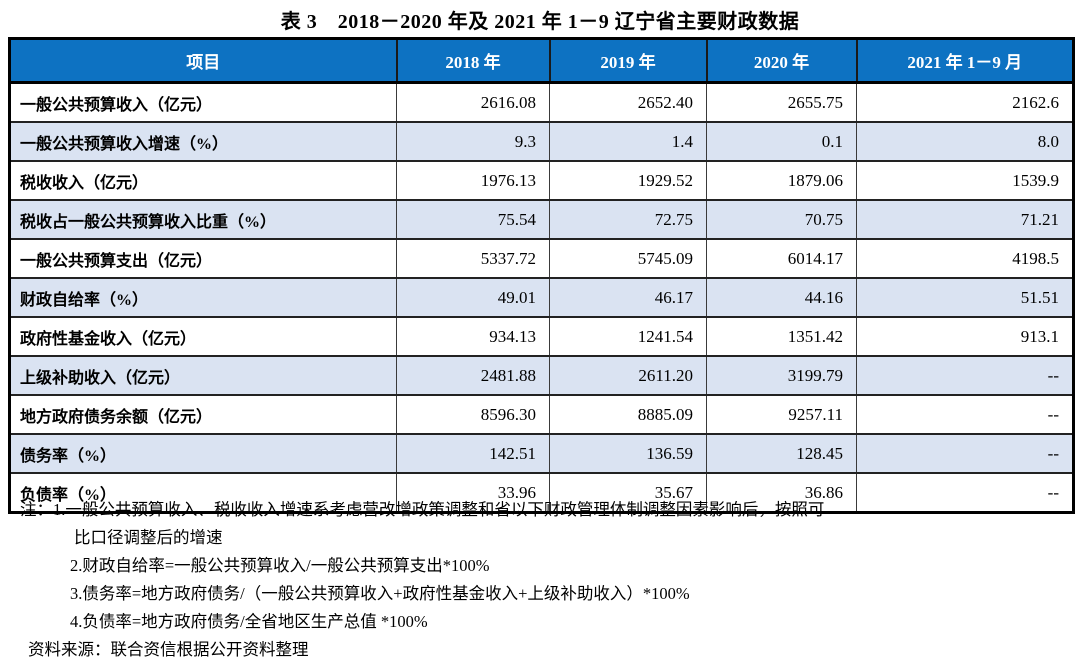 The height and width of the screenshot is (667, 1080). I want to click on cell-value: 49.01, so click(473, 297).